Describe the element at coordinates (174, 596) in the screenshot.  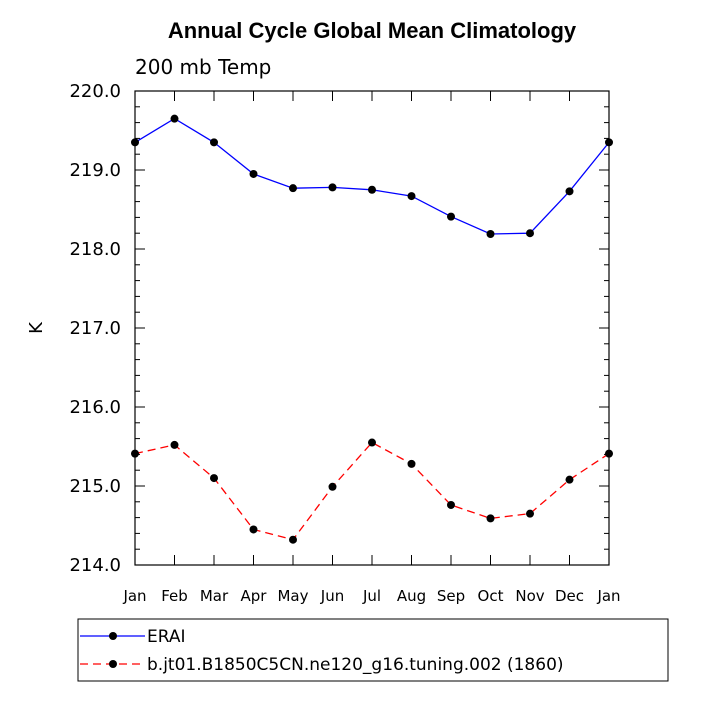
I see `x-tick-label: Feb` at that location.